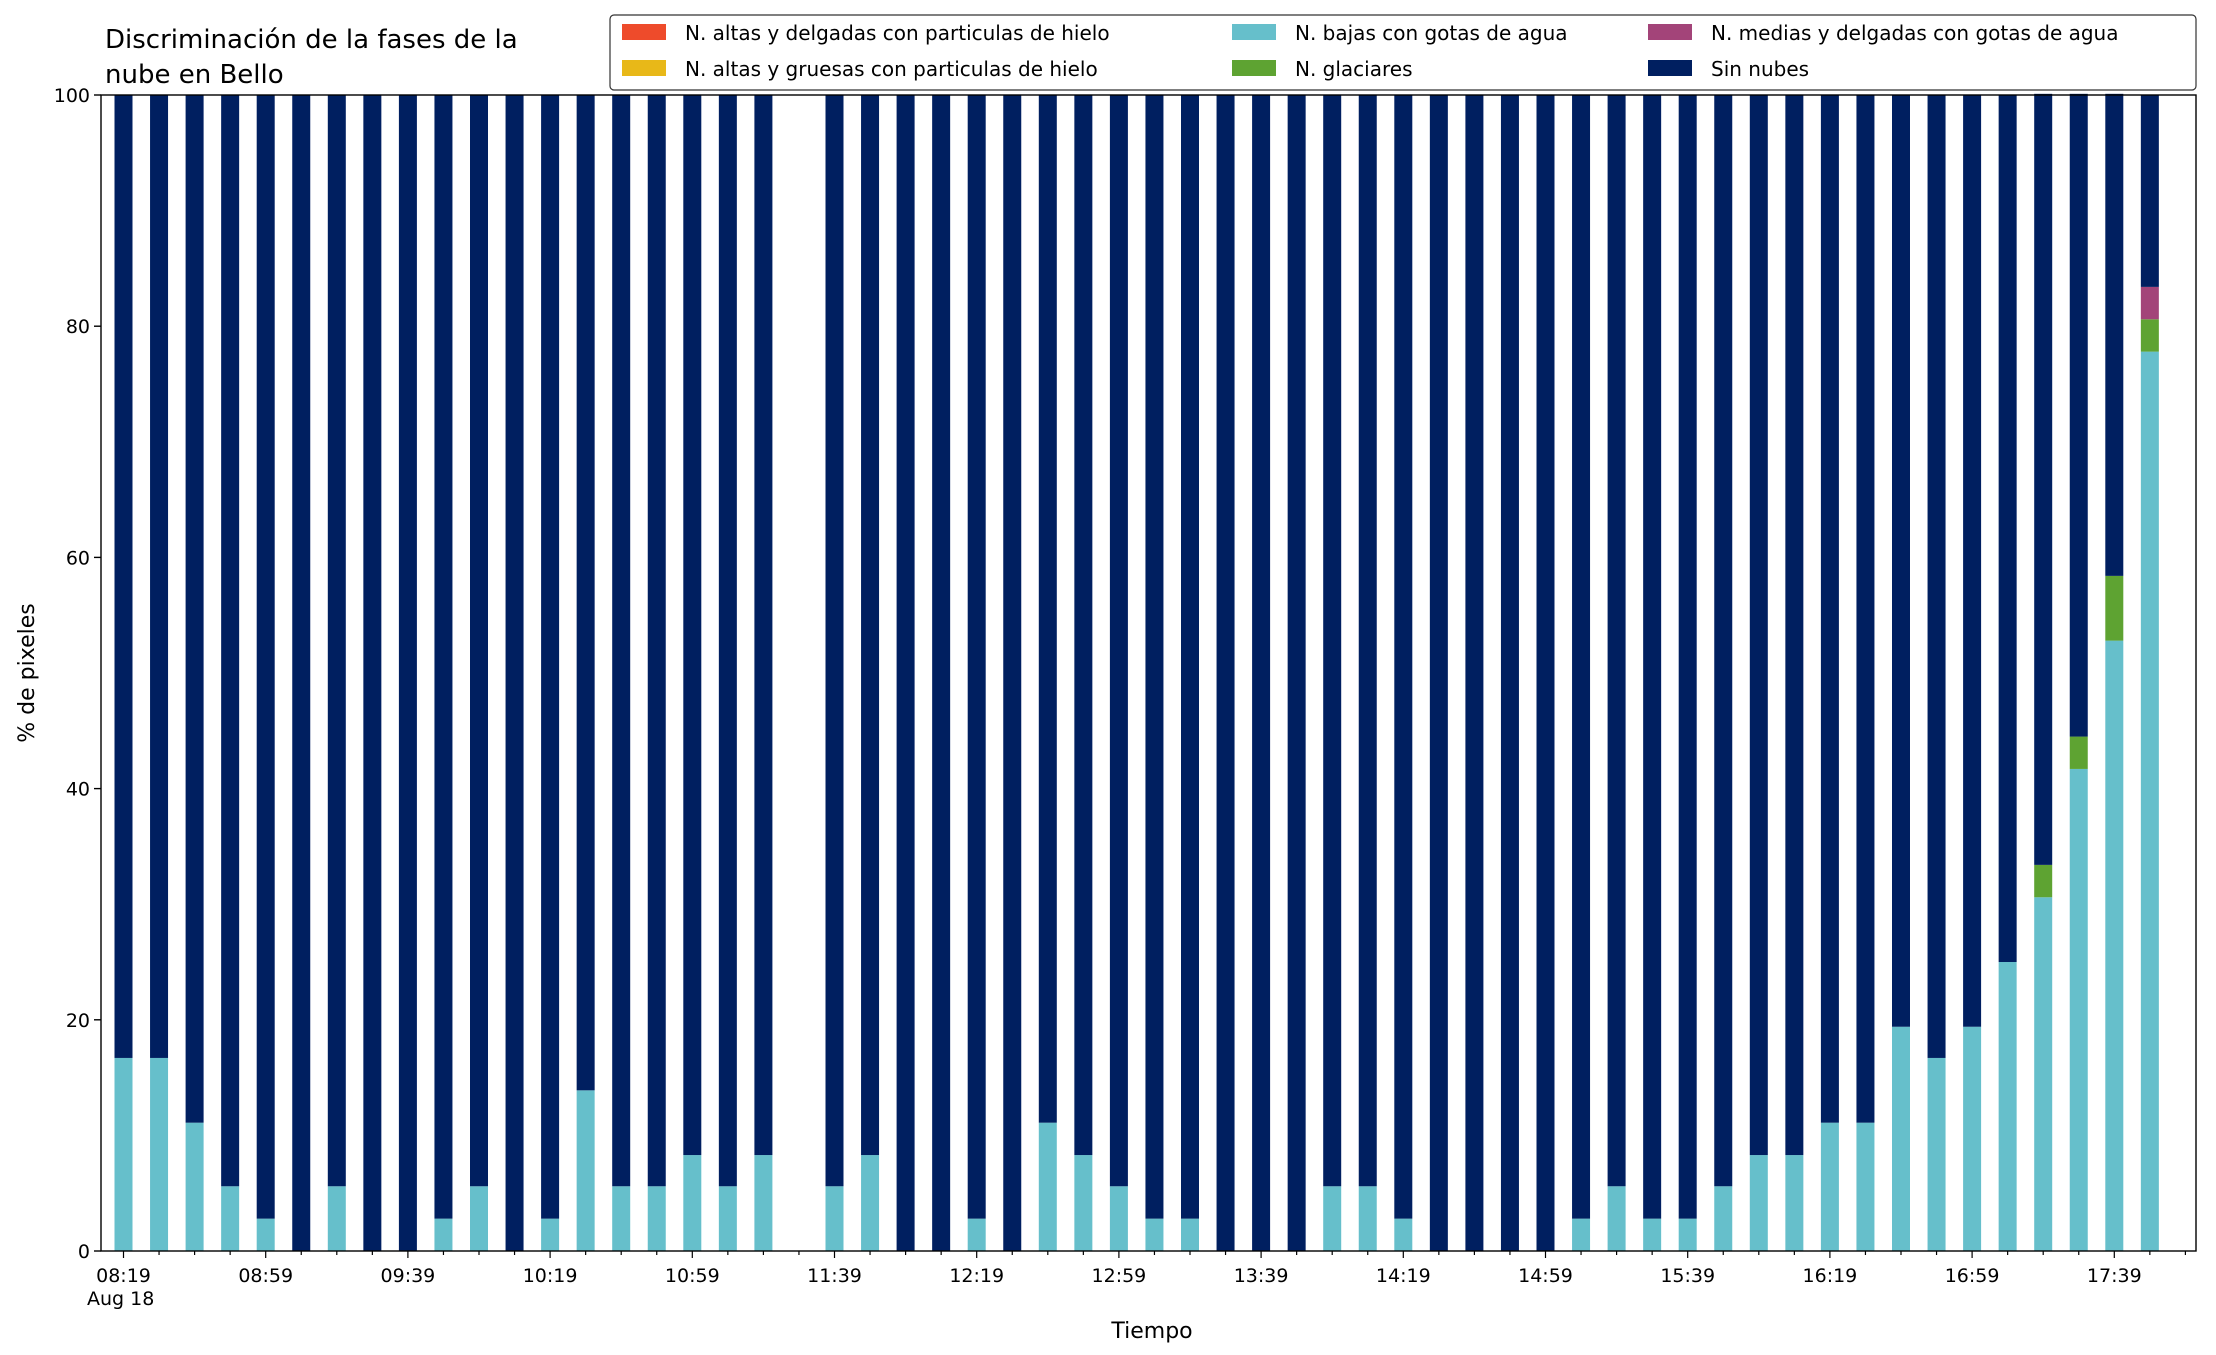 This screenshot has height=1355, width=2216. Describe the element at coordinates (72, 96) in the screenshot. I see `y-tick-label: 100` at that location.